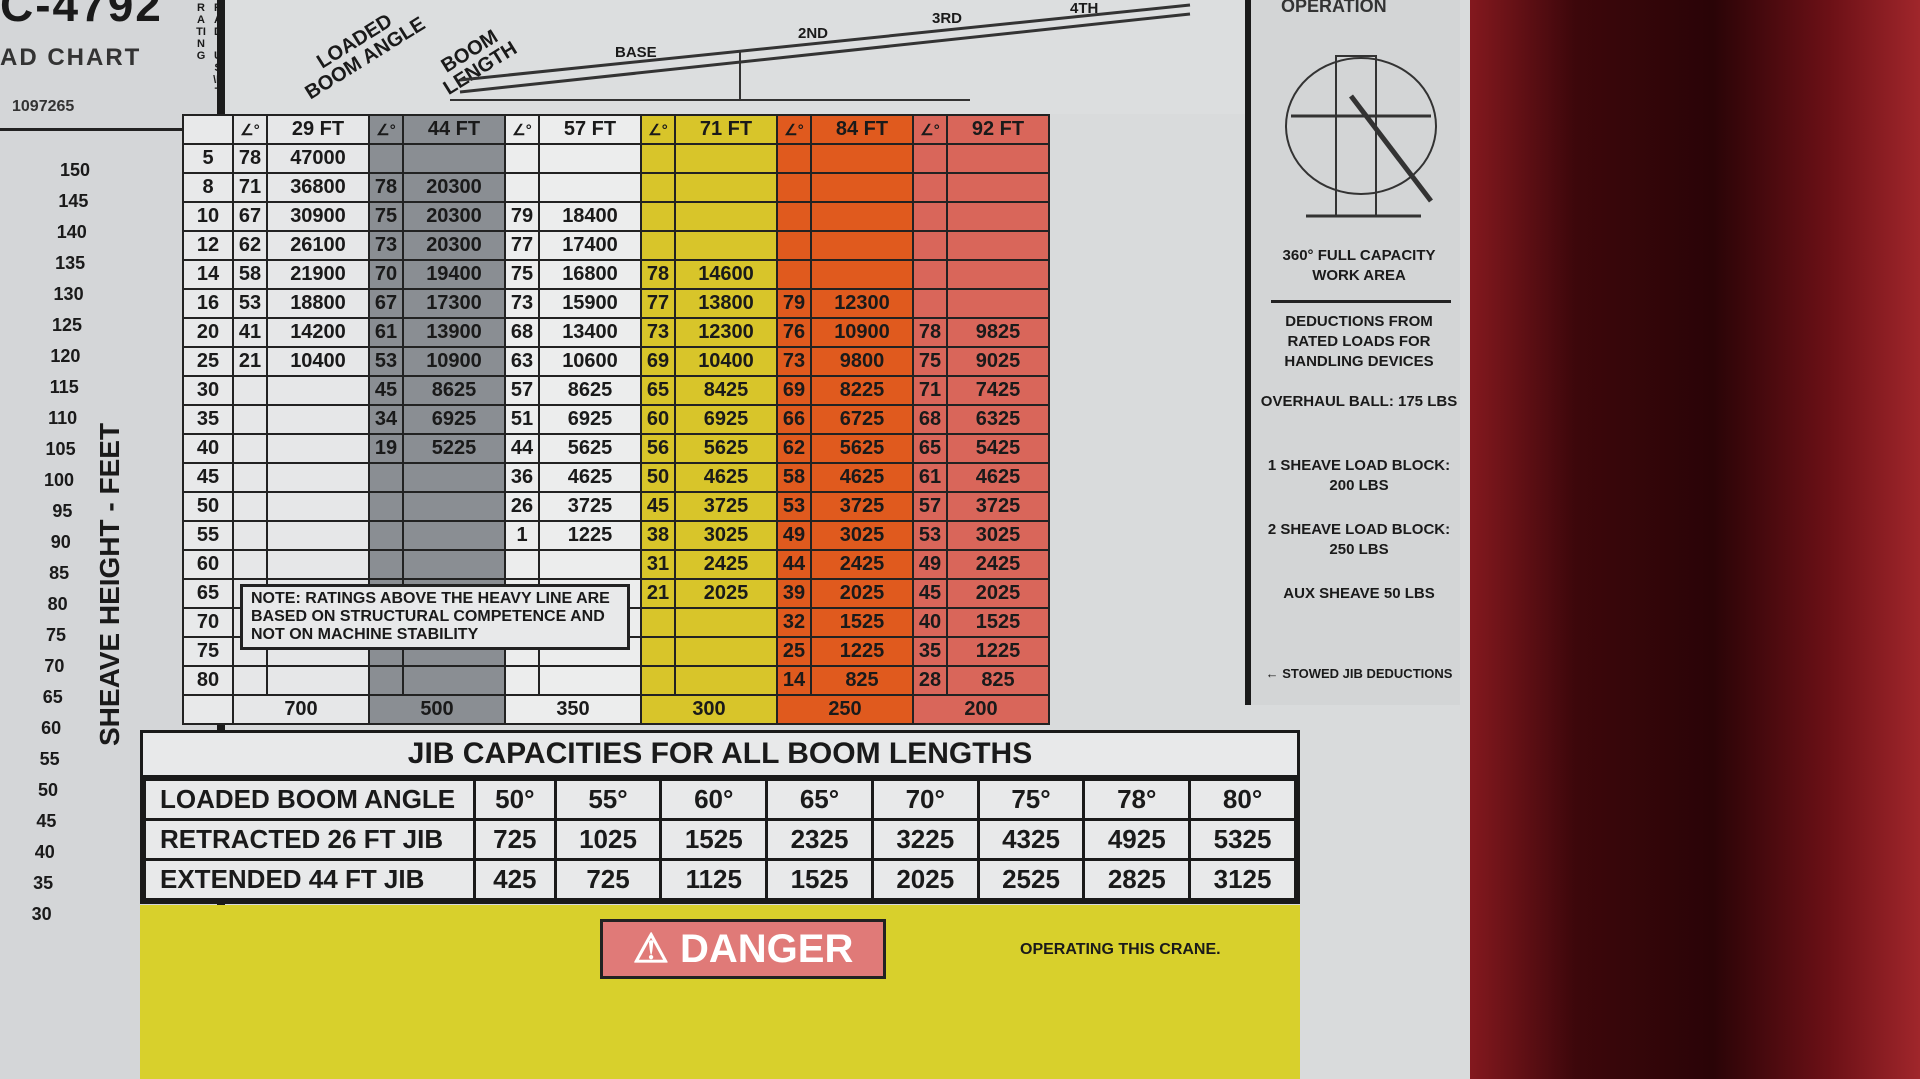 The width and height of the screenshot is (1920, 1079). What do you see at coordinates (1359, 401) in the screenshot?
I see `deduction-overhaul-ball: OVERHAUL BALL: 175 LBS` at bounding box center [1359, 401].